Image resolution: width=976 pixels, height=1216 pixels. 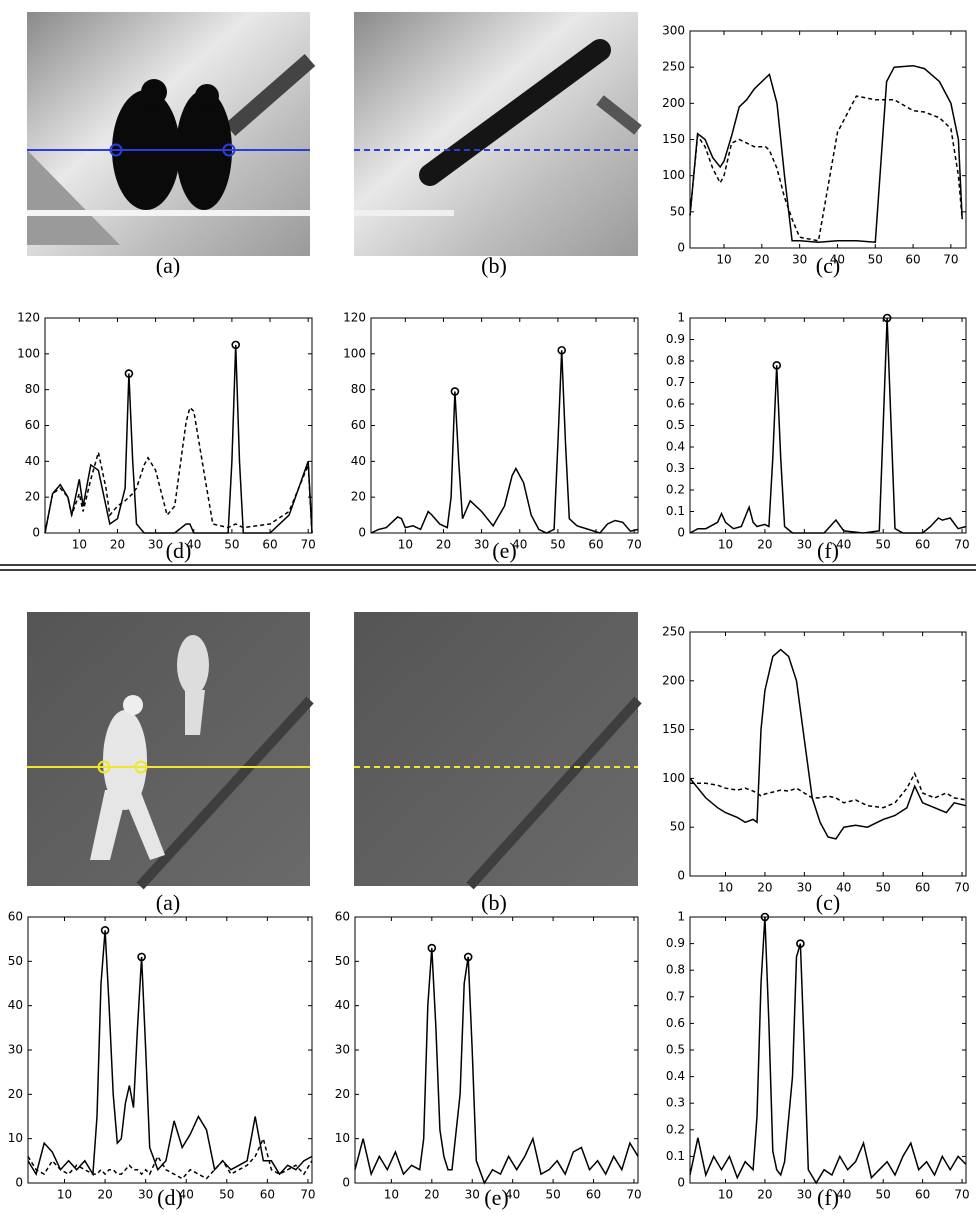 I want to click on y-tick-label: 0.8, so click(x=675, y=970).